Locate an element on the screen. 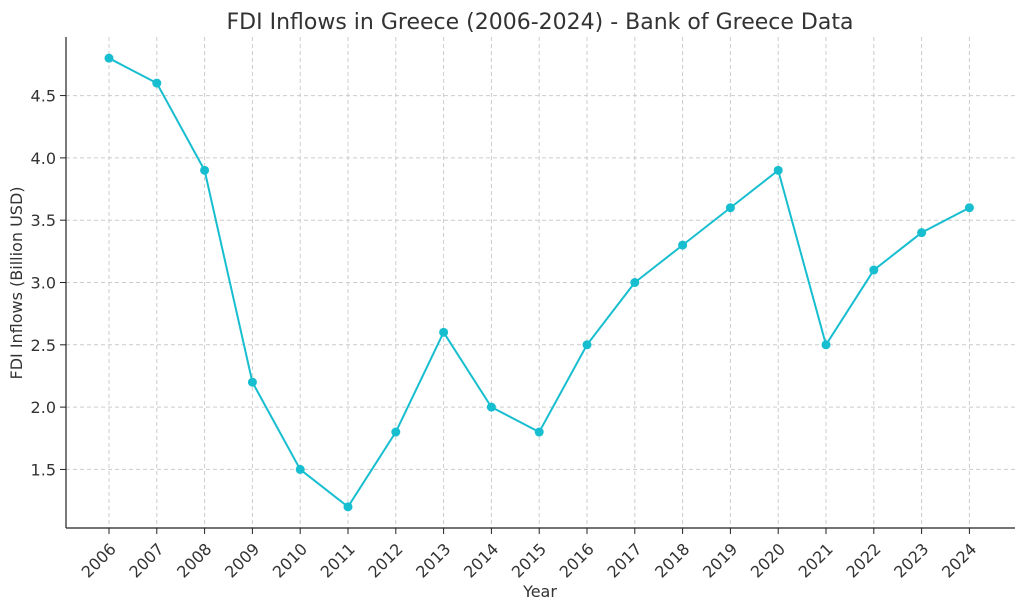  x-axis-label: Year is located at coordinates (539, 591).